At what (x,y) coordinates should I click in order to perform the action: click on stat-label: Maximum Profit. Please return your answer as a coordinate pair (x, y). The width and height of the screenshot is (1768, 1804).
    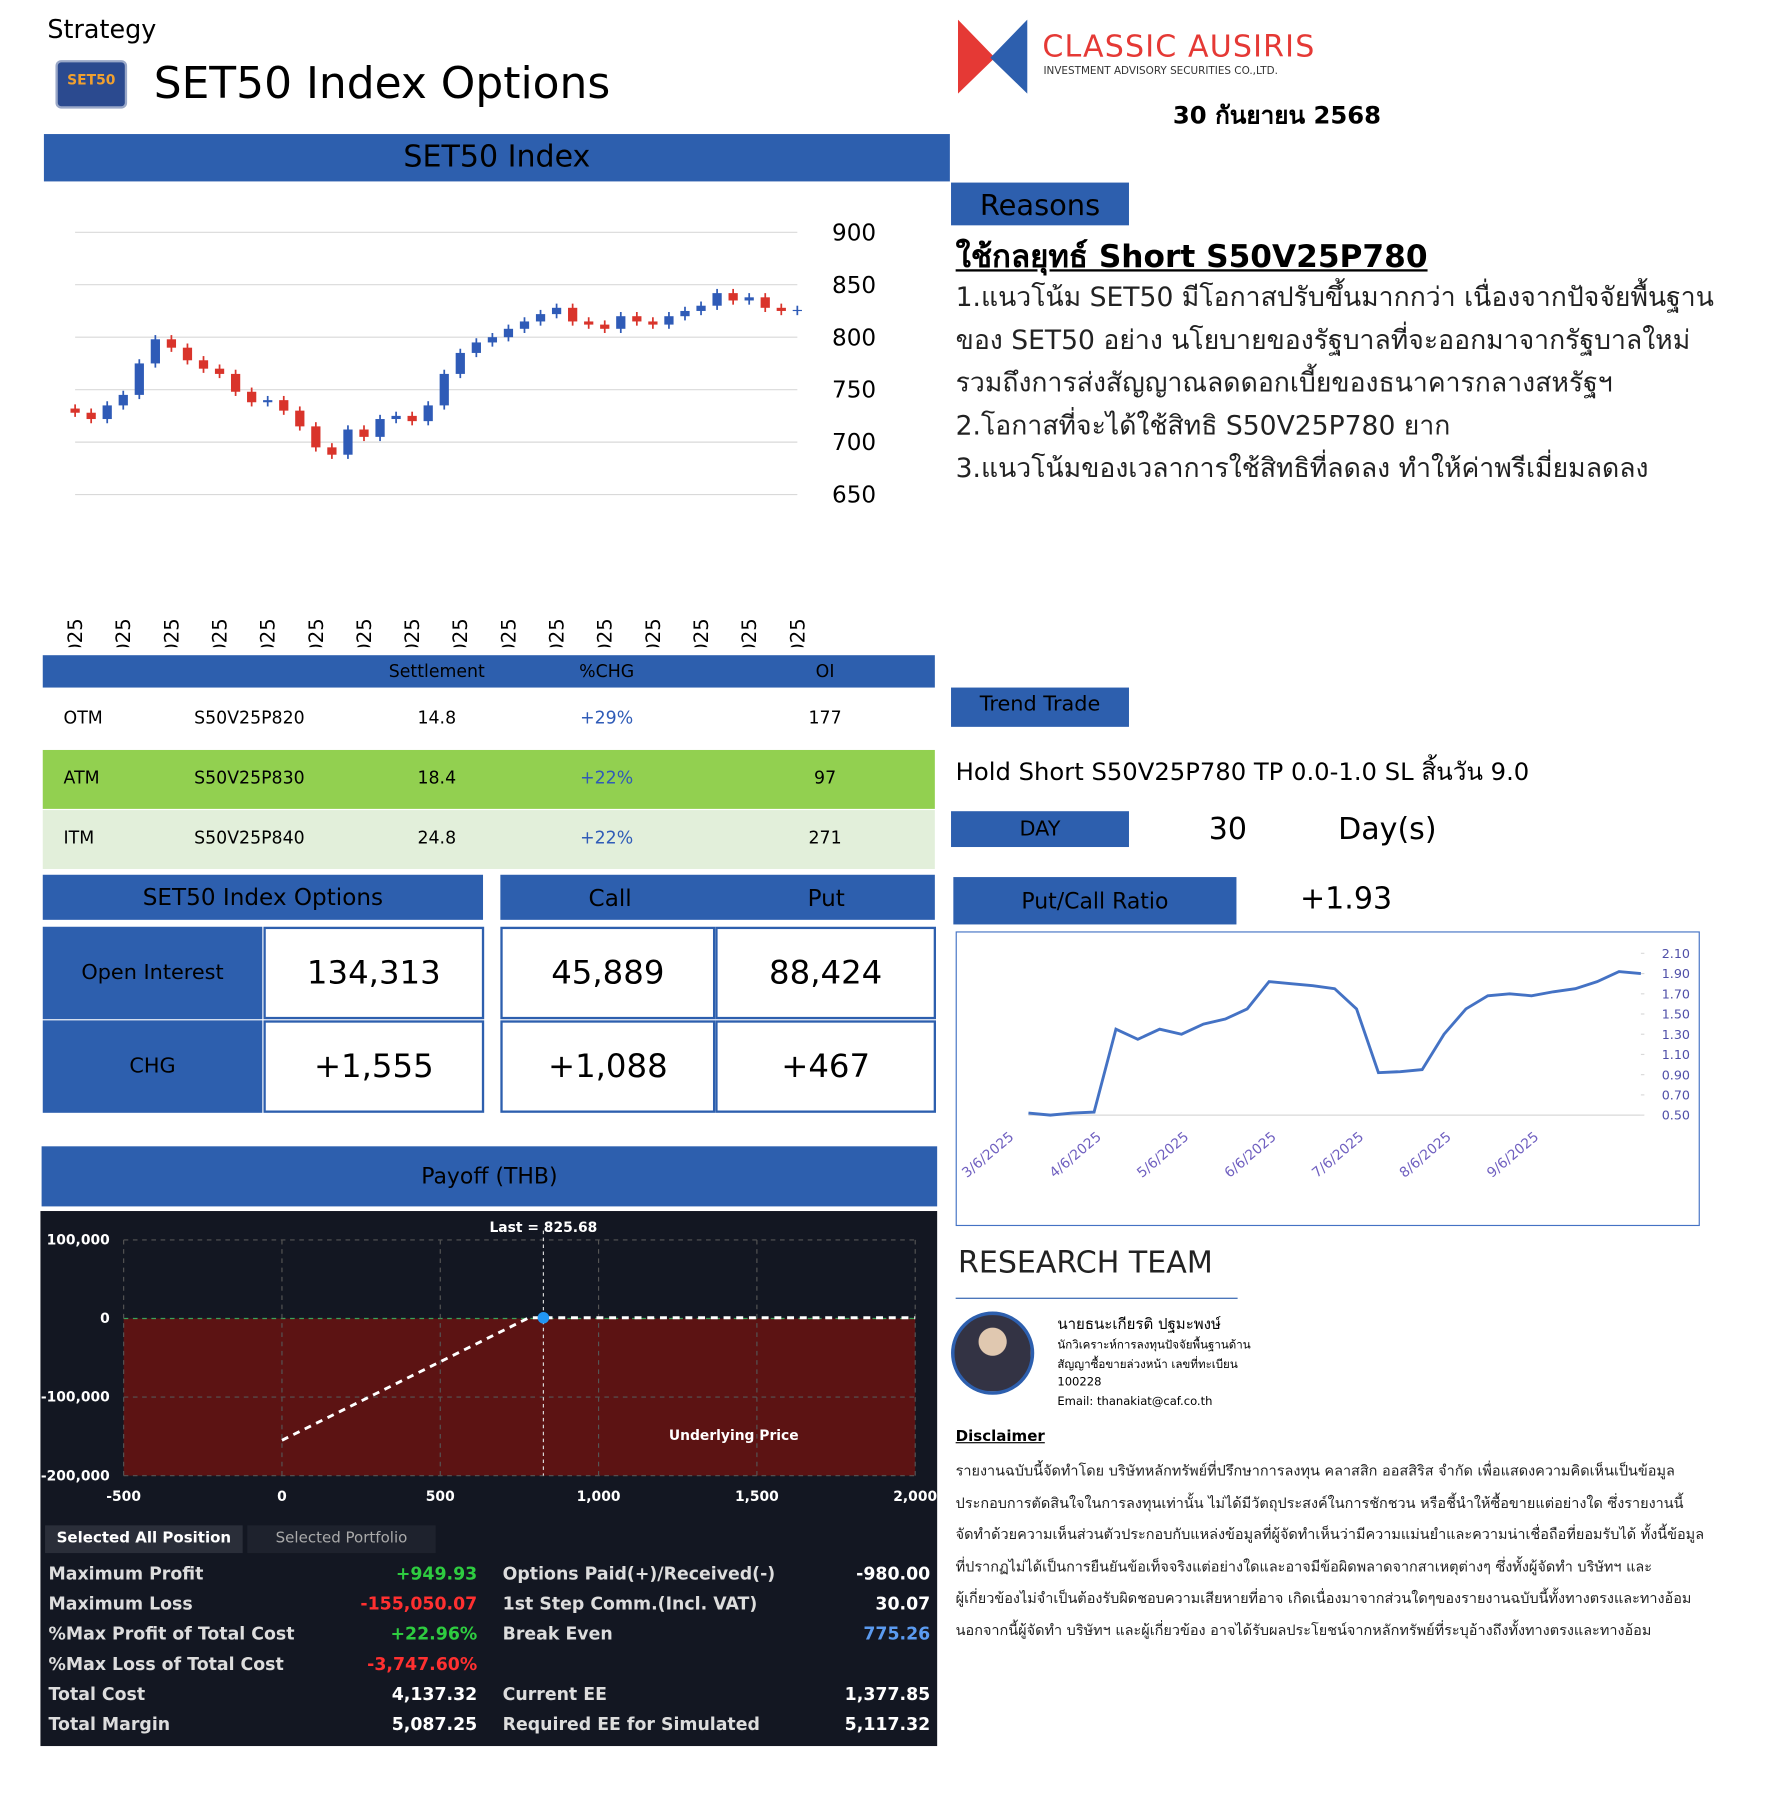
    Looking at the image, I should click on (126, 1574).